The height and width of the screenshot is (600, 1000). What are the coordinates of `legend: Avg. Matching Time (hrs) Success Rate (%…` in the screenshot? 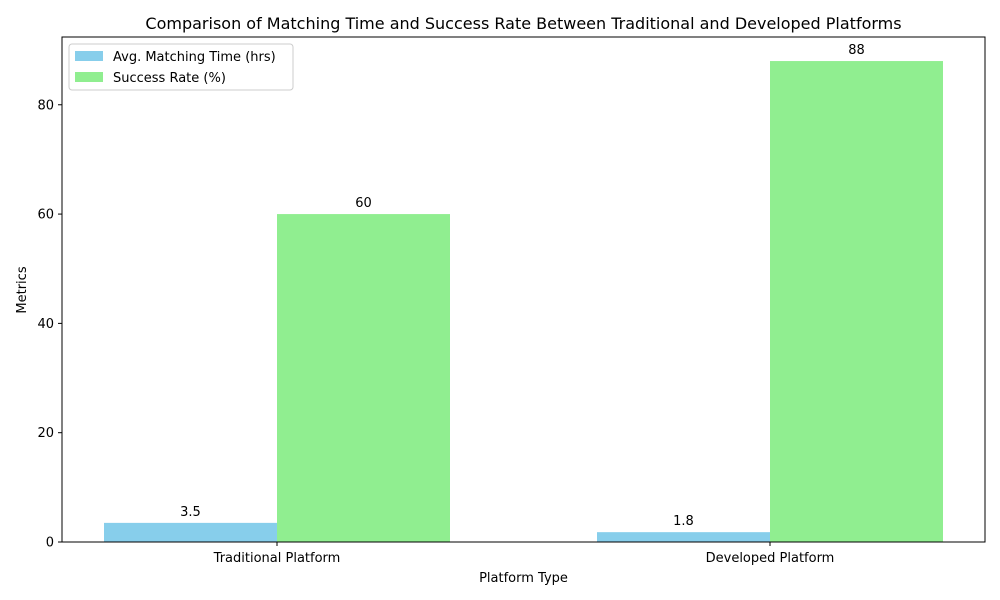 It's located at (181, 67).